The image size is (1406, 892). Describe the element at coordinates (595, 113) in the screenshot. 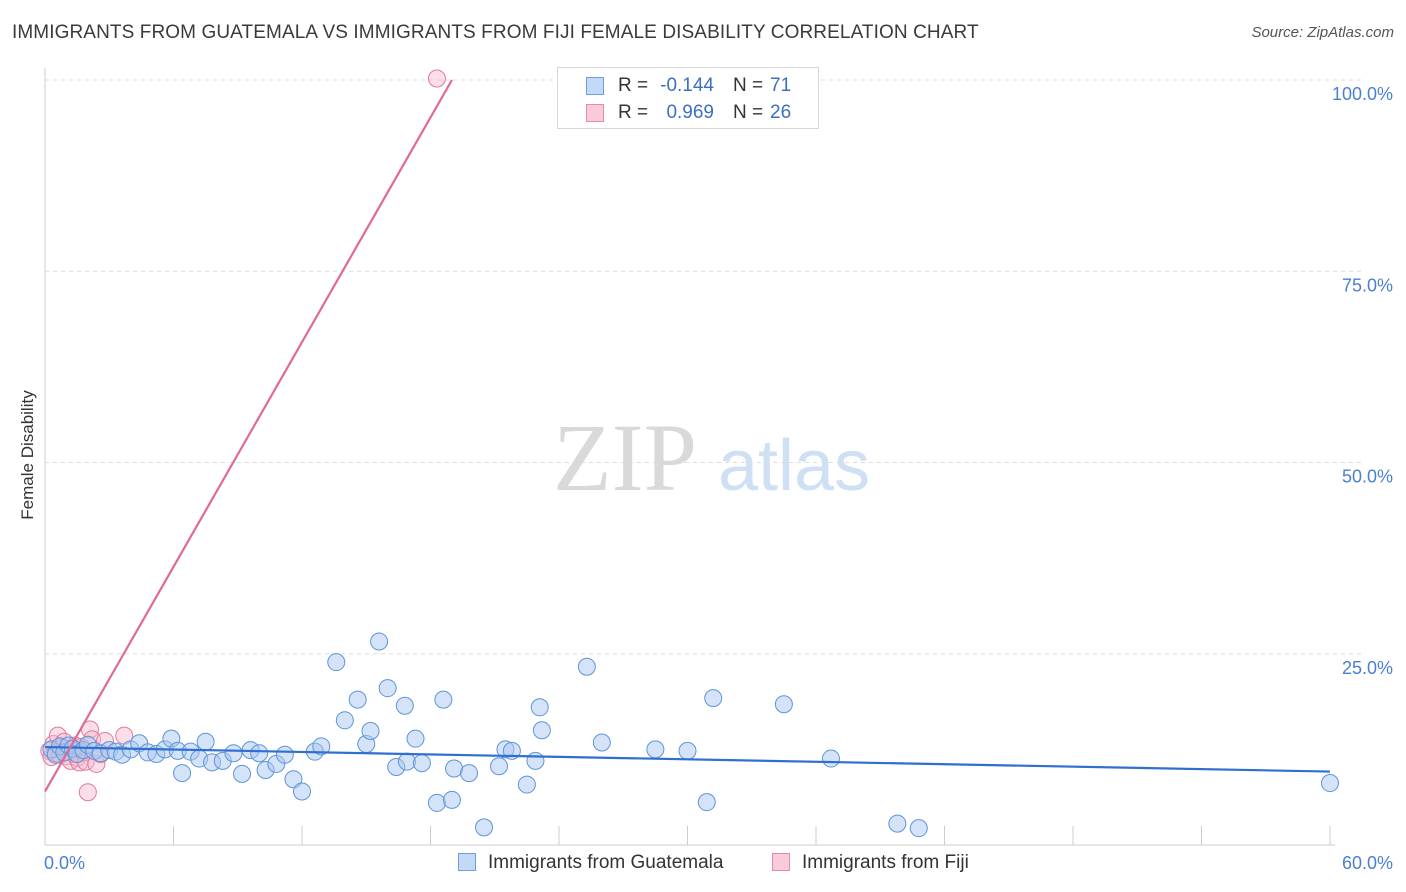

I see `fiji-swatch` at that location.